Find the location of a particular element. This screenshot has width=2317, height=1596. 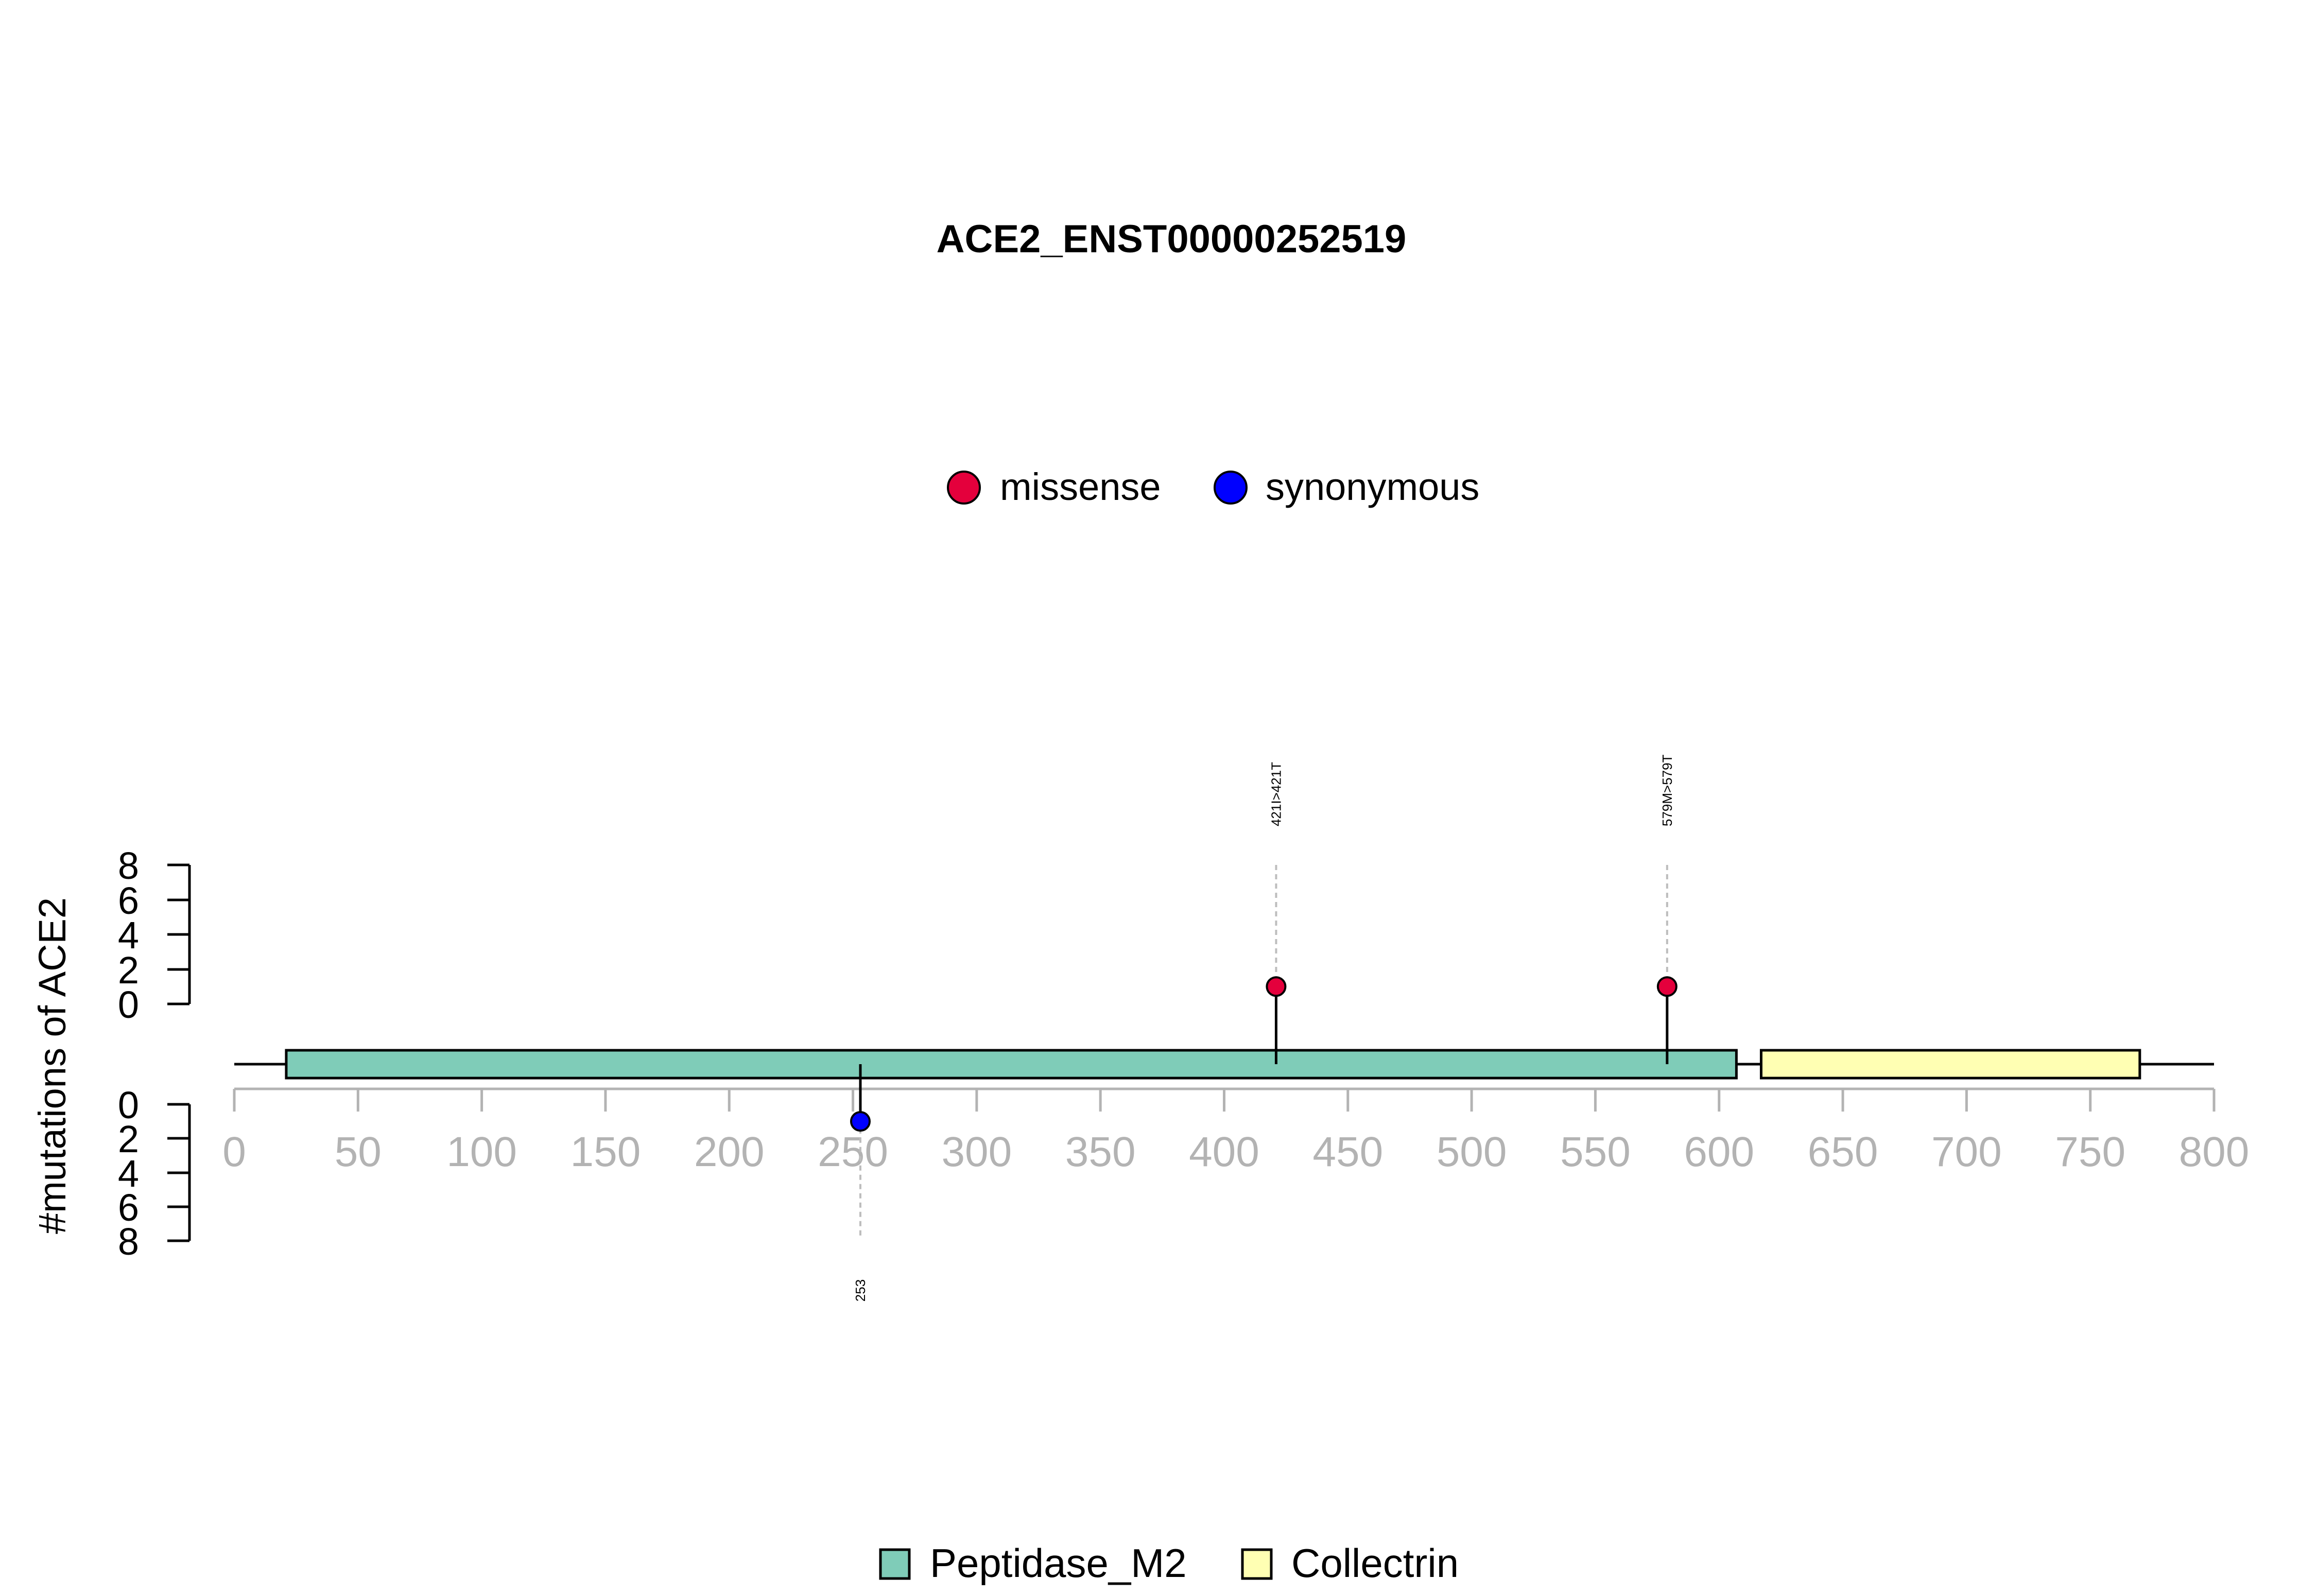

x-tick-label: 650 is located at coordinates (1843, 1152).